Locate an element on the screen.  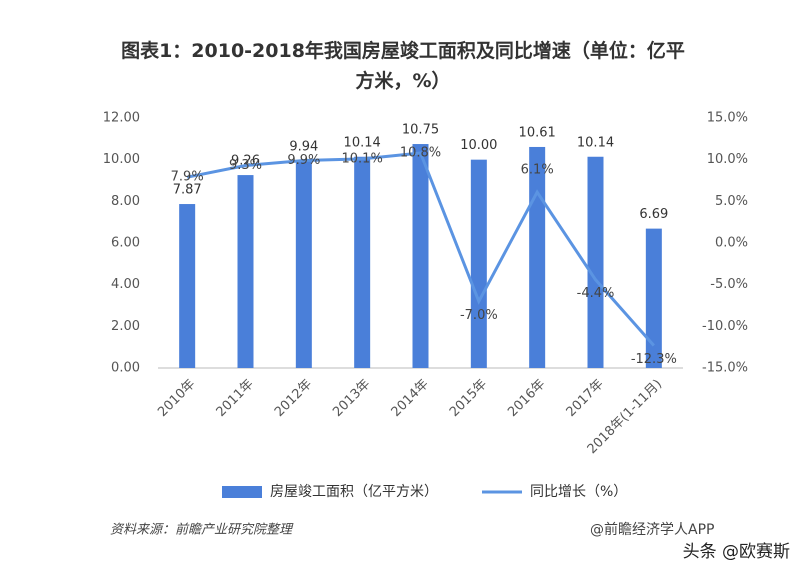
legend-label: 同比增长（%） is located at coordinates (578, 492).